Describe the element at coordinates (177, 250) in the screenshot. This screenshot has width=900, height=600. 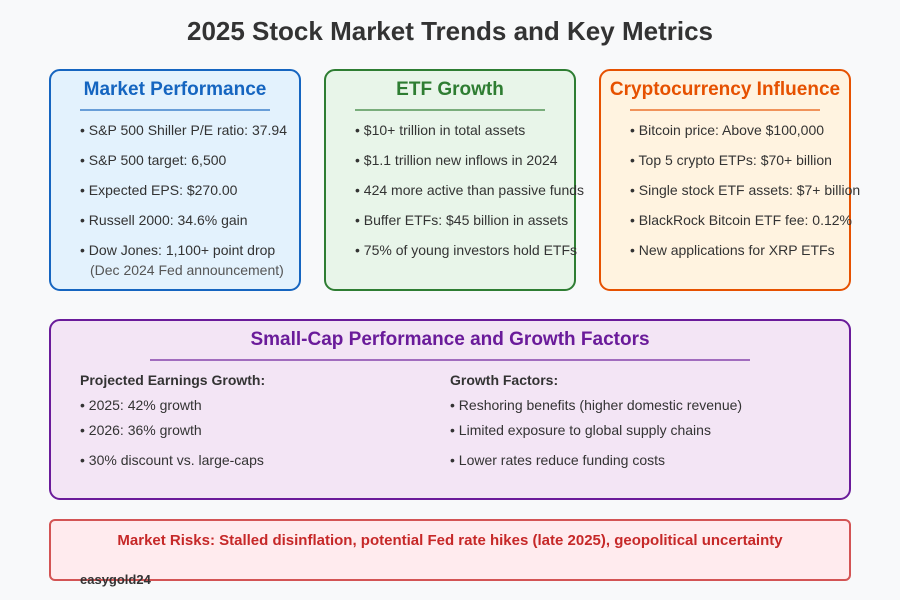
I see `list-item: • Dow Jones: 1,100+ point drop` at that location.